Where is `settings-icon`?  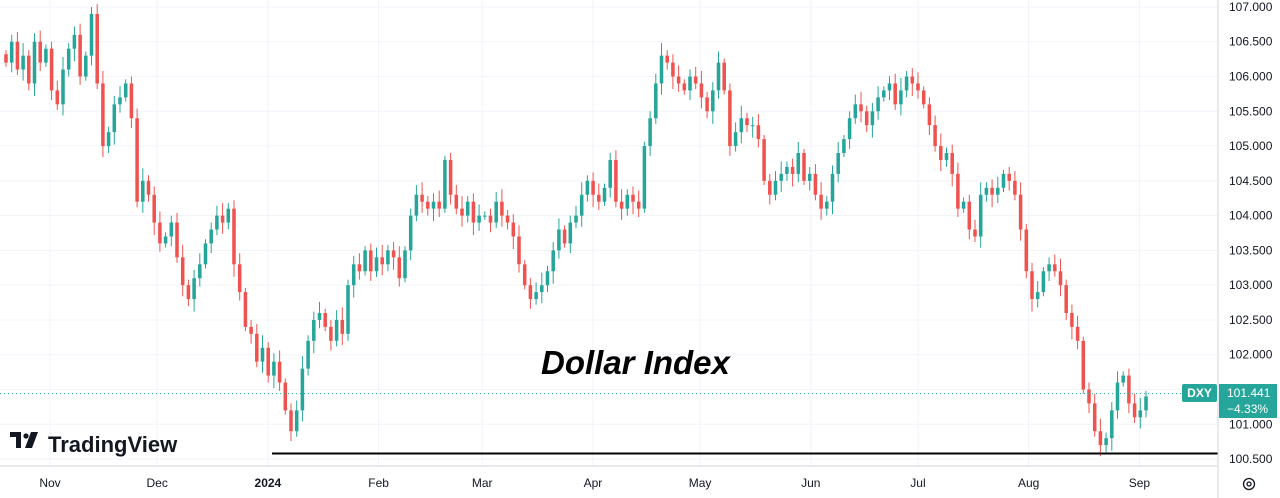
settings-icon is located at coordinates (1249, 484).